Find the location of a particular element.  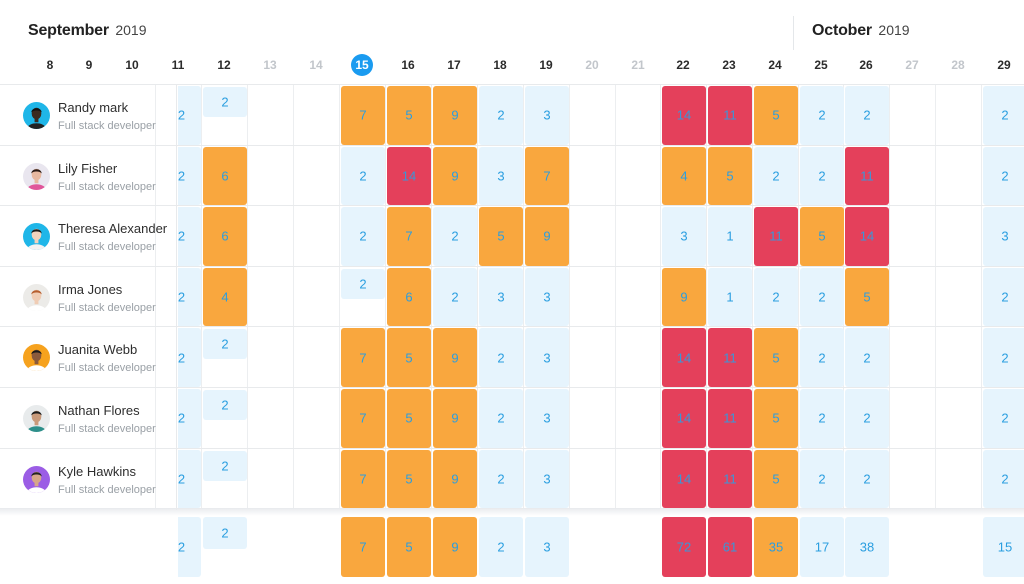

workload-cell: 38 is located at coordinates (867, 547).